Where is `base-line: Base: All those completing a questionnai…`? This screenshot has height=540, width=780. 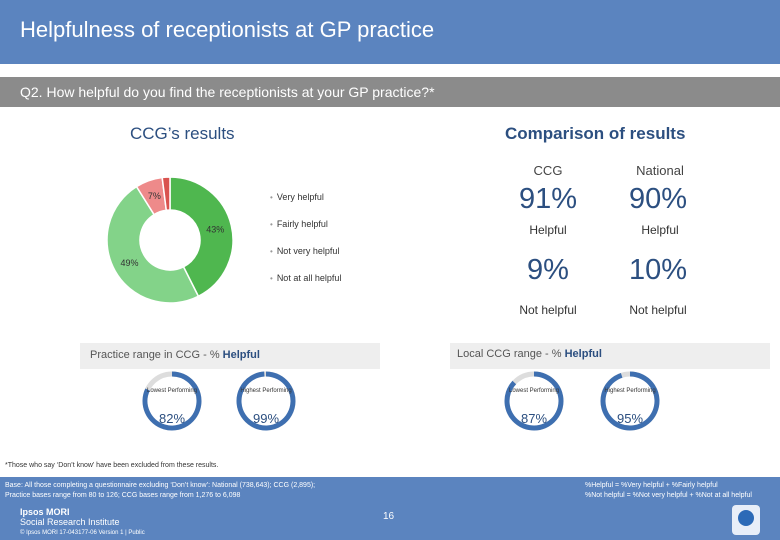 base-line: Base: All those completing a questionnai… is located at coordinates (160, 485).